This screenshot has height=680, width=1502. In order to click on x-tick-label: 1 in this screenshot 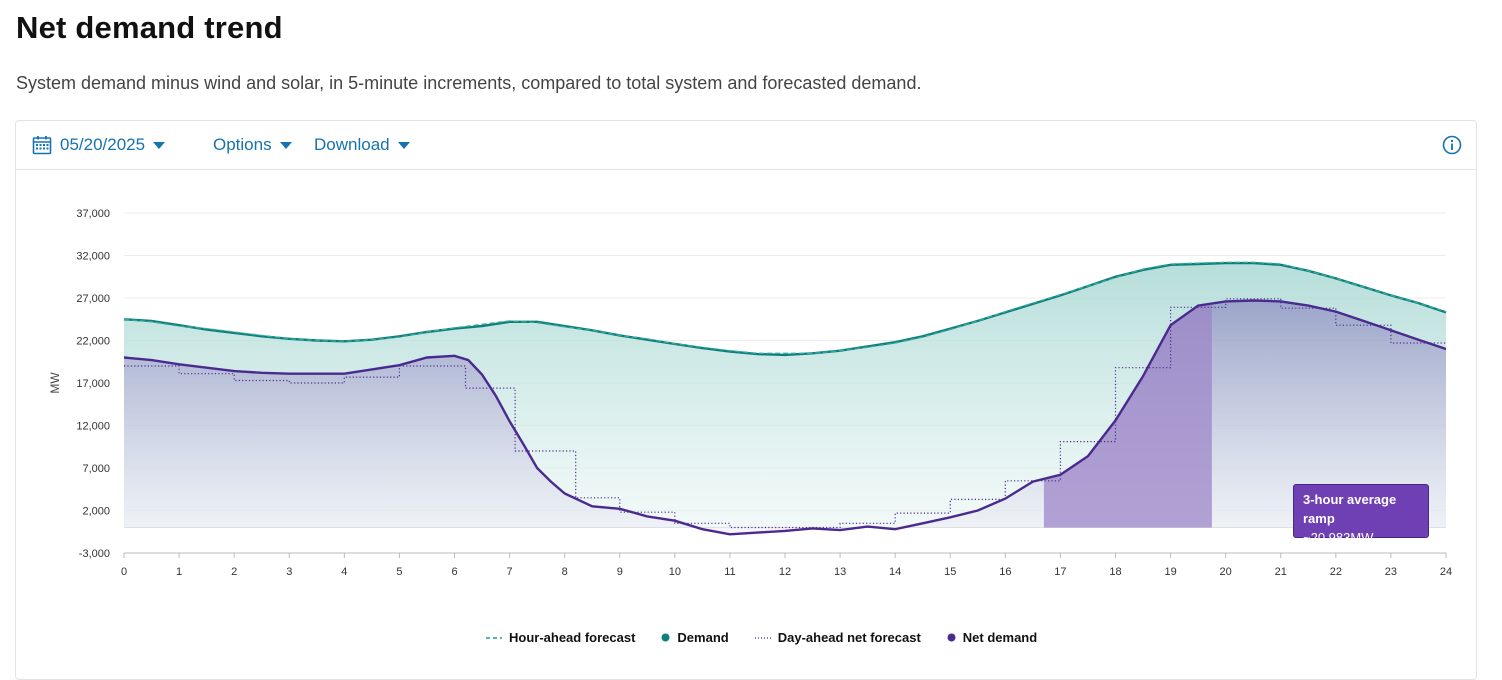, I will do `click(179, 572)`.